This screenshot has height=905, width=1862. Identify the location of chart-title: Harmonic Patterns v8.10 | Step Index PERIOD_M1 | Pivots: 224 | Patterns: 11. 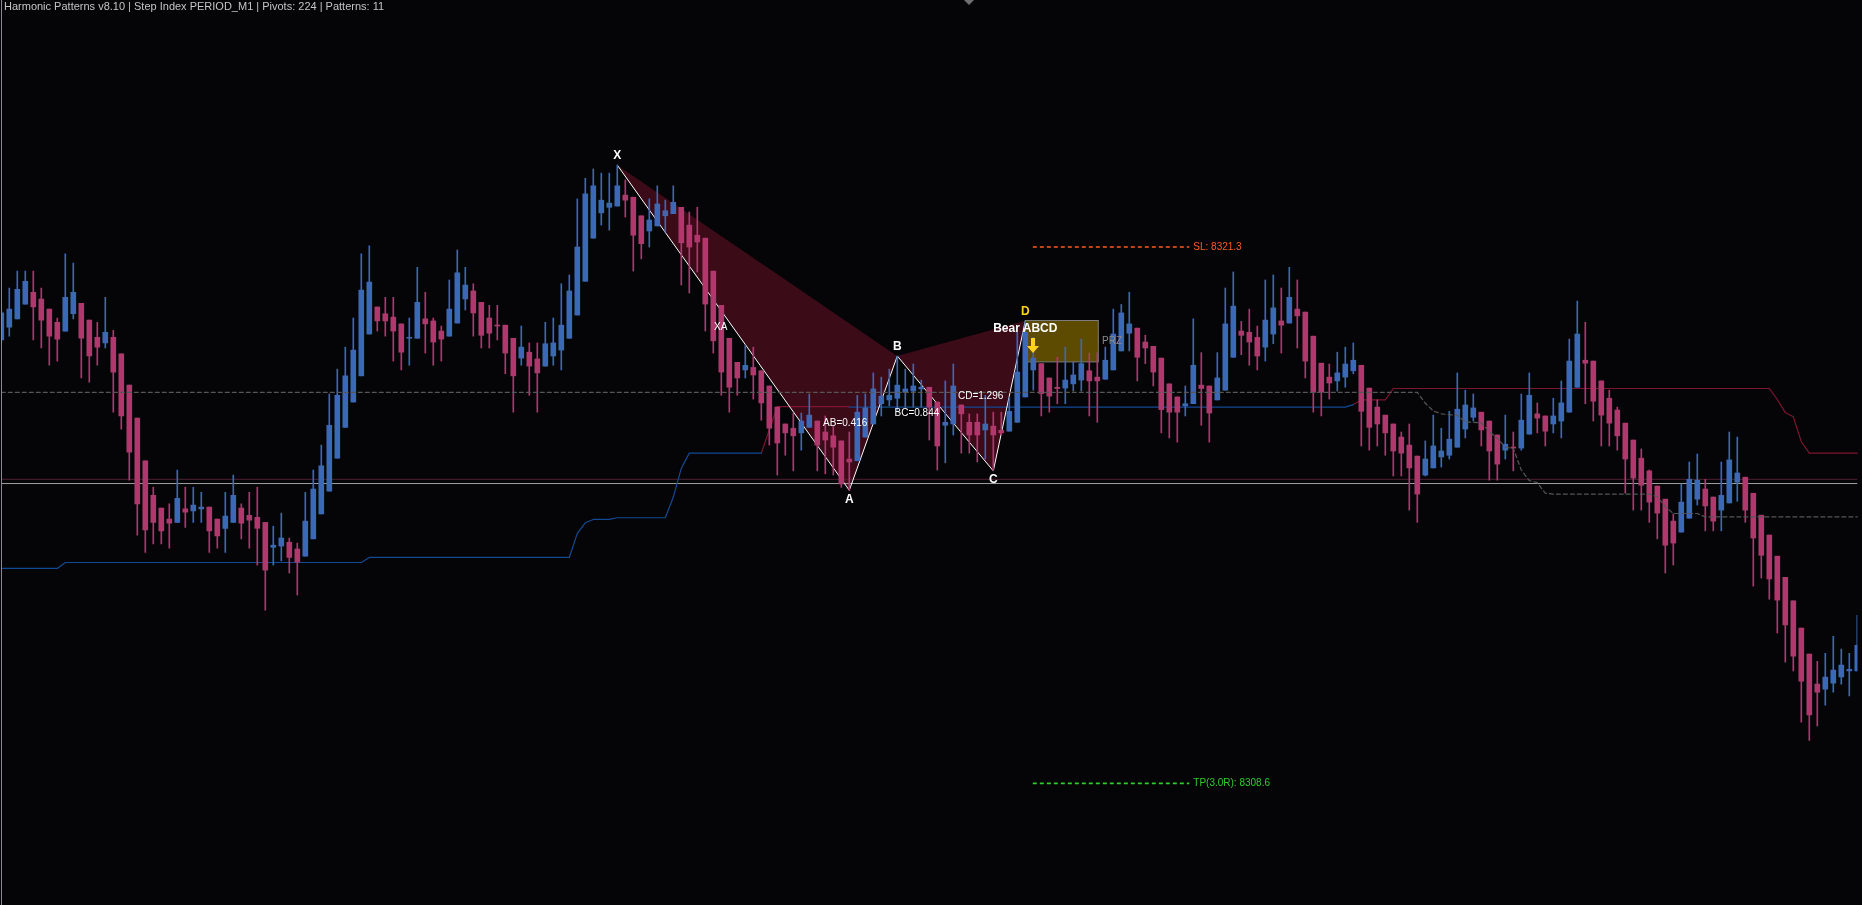
(194, 6).